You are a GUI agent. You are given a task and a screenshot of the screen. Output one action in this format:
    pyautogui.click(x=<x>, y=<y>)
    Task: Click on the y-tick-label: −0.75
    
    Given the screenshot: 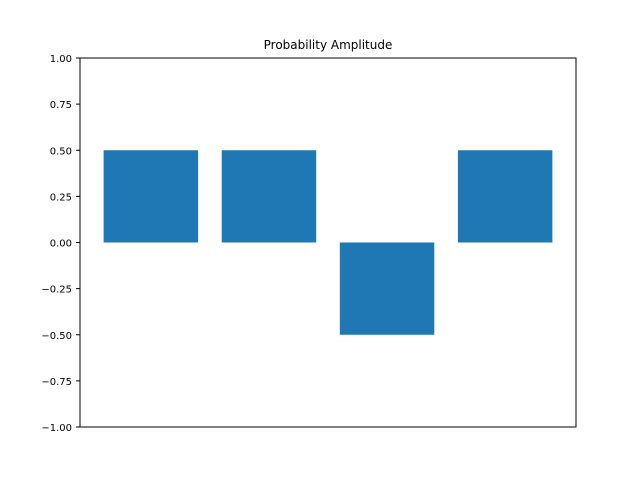 What is the action you would take?
    pyautogui.click(x=56, y=382)
    